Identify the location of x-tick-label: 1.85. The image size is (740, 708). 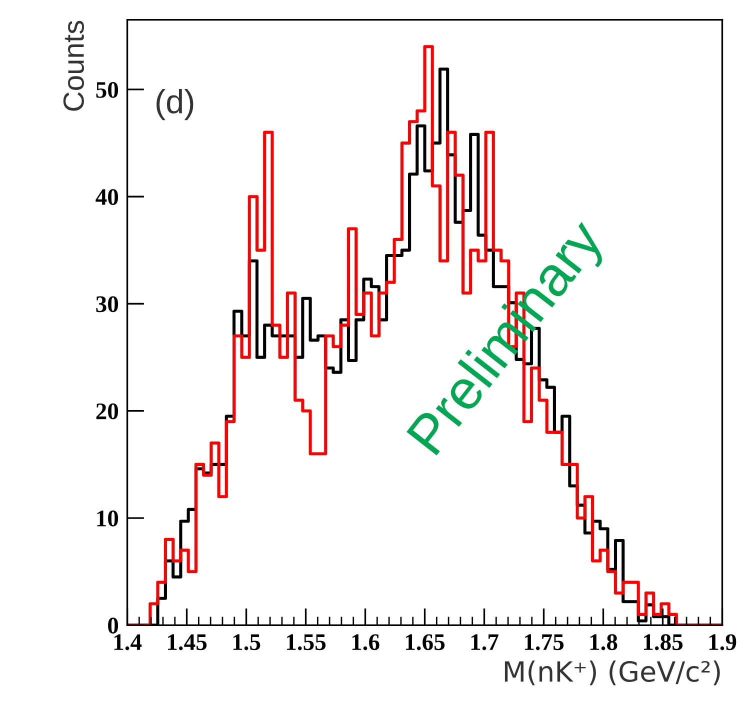
(663, 642).